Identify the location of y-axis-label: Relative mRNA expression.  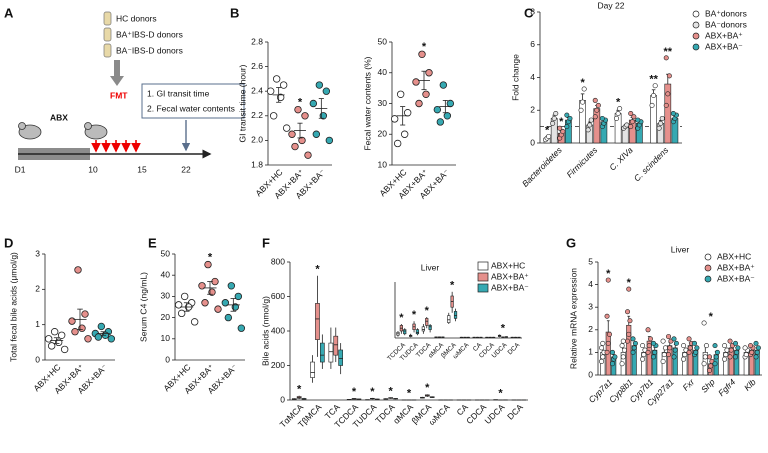
(573, 318).